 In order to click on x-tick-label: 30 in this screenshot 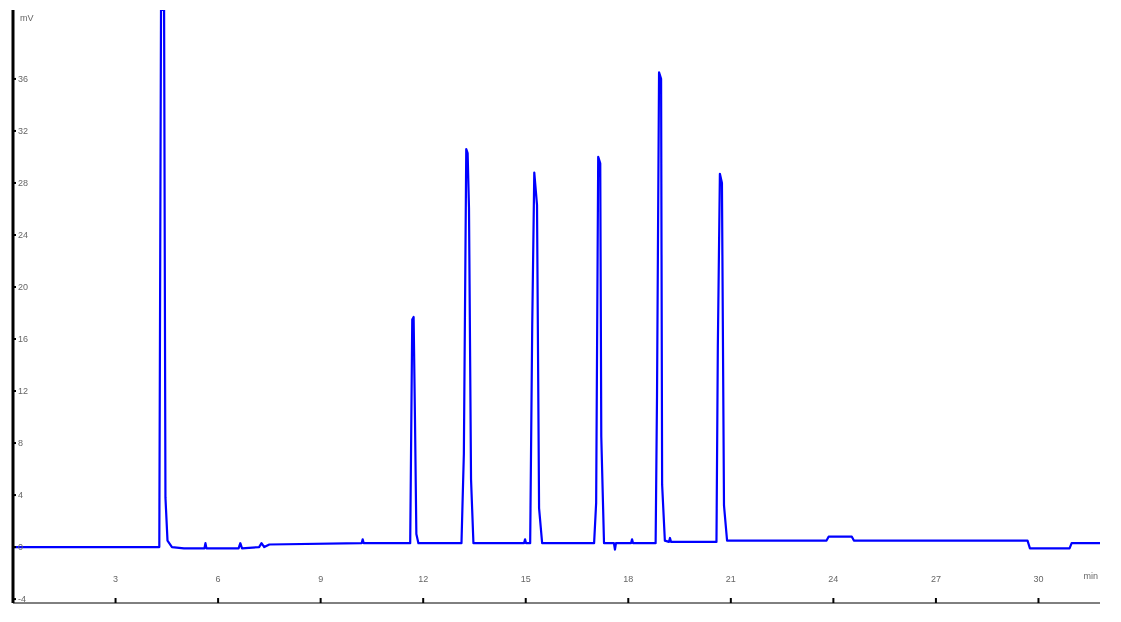, I will do `click(1038, 579)`.